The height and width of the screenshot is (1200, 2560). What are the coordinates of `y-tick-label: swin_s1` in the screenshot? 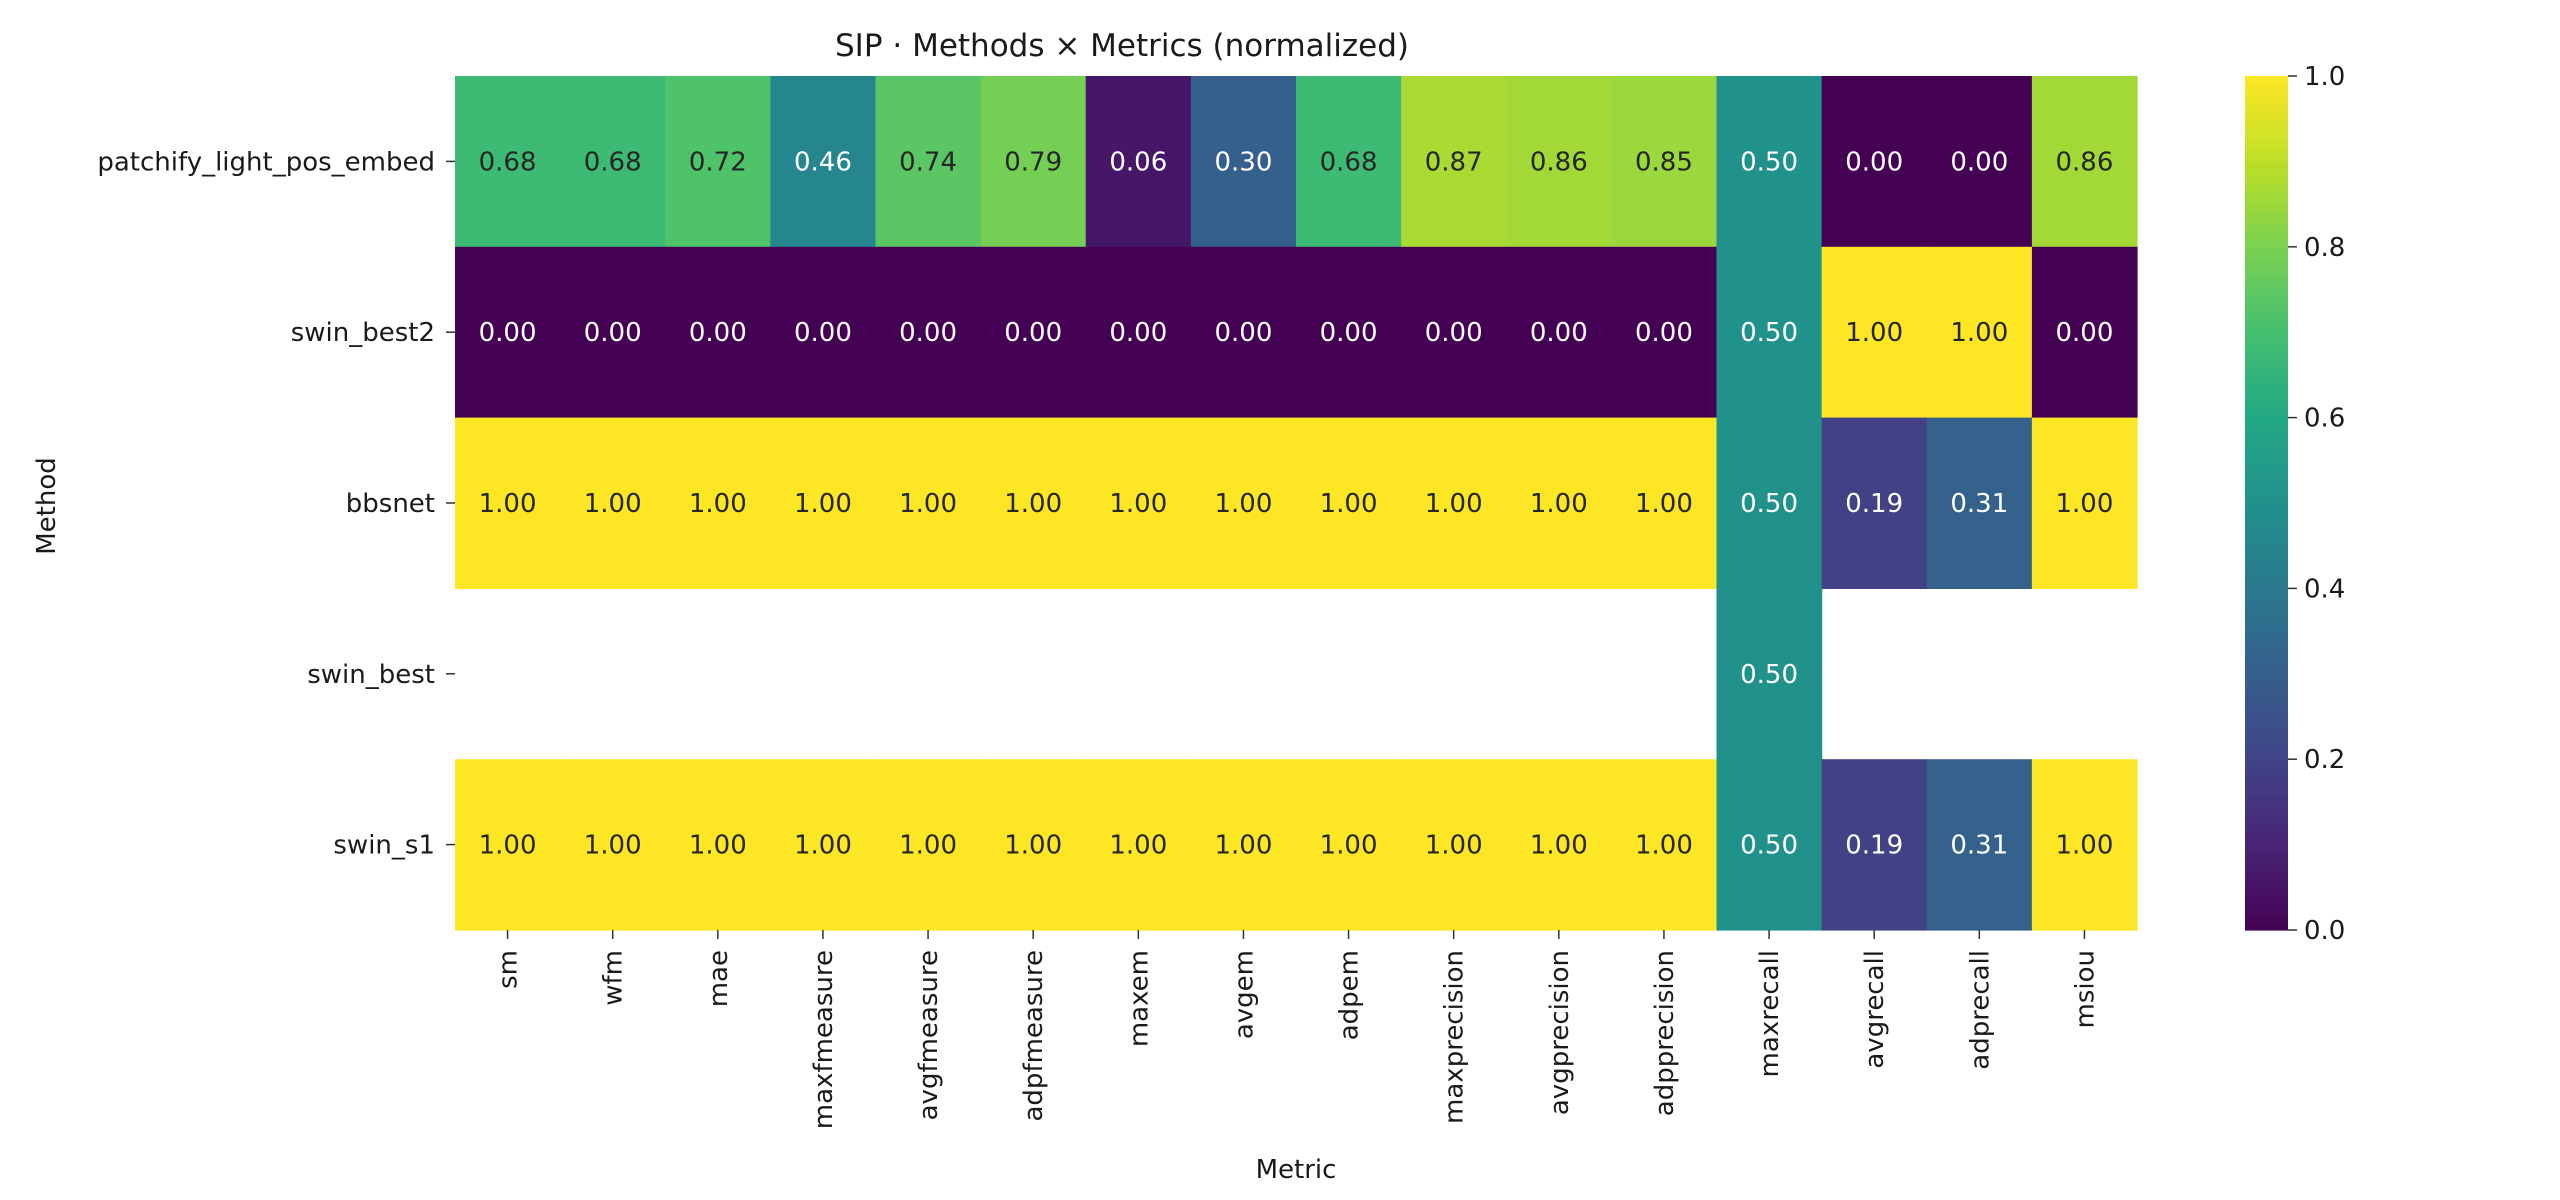 It's located at (384, 846).